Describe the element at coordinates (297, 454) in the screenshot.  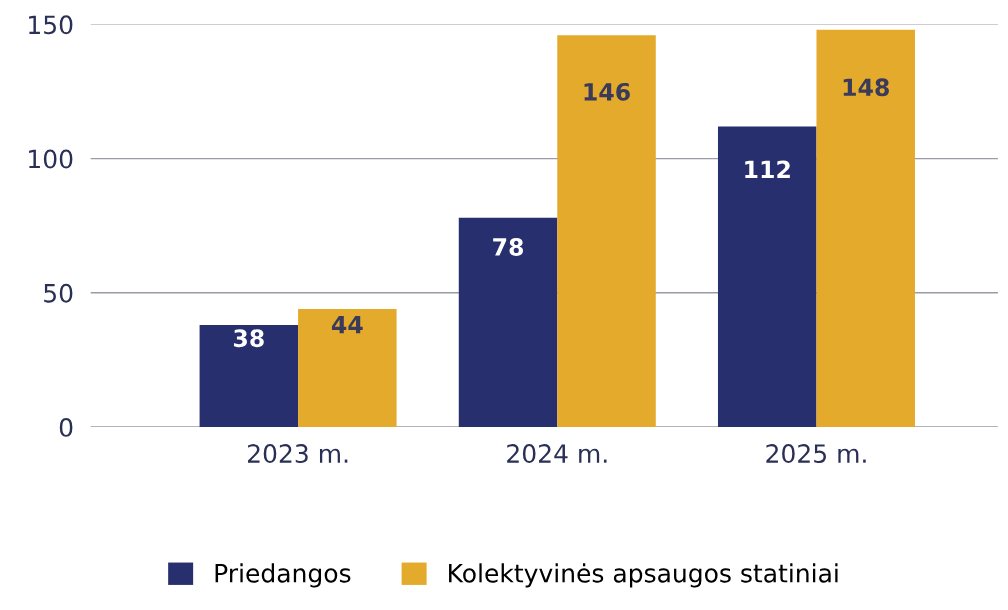
I see `x-tick-label: 2023 m.` at that location.